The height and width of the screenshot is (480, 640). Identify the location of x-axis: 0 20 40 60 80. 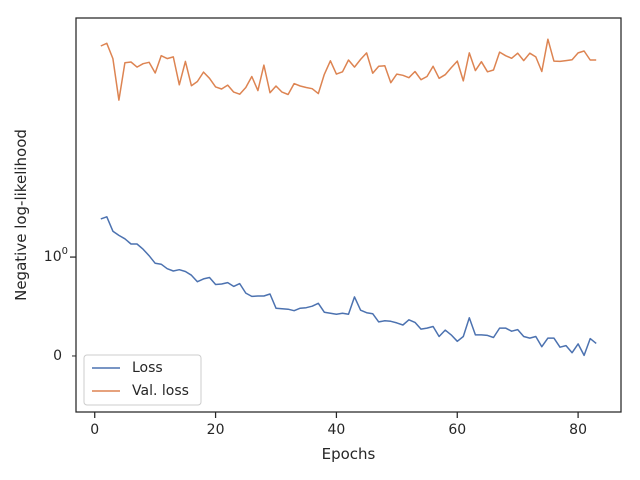
(338, 425).